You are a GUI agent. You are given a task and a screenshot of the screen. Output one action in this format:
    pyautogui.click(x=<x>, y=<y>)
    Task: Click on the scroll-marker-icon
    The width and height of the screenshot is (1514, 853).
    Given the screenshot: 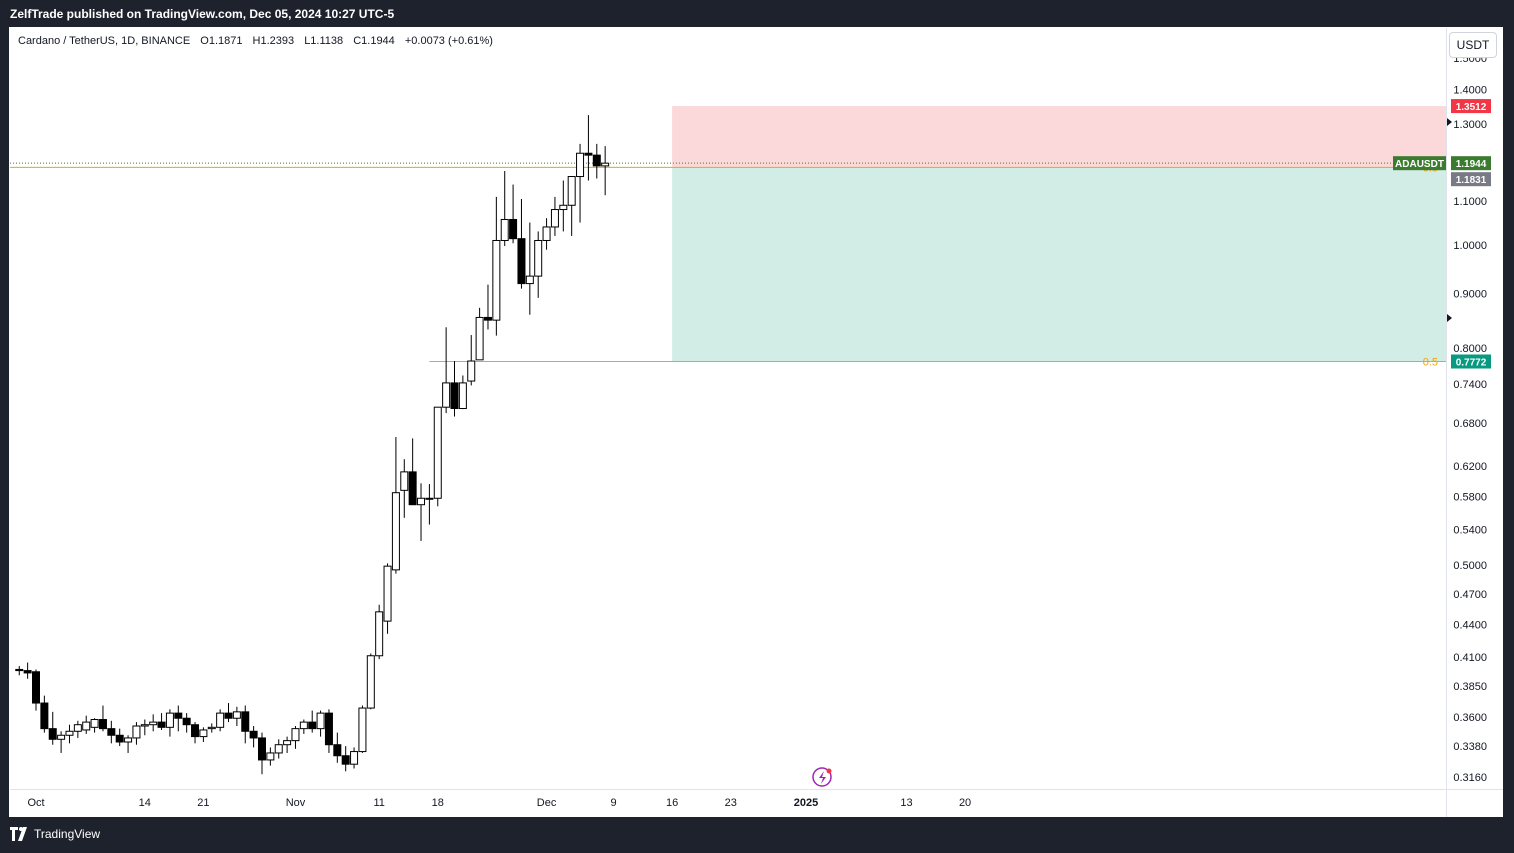 What is the action you would take?
    pyautogui.click(x=1449, y=318)
    